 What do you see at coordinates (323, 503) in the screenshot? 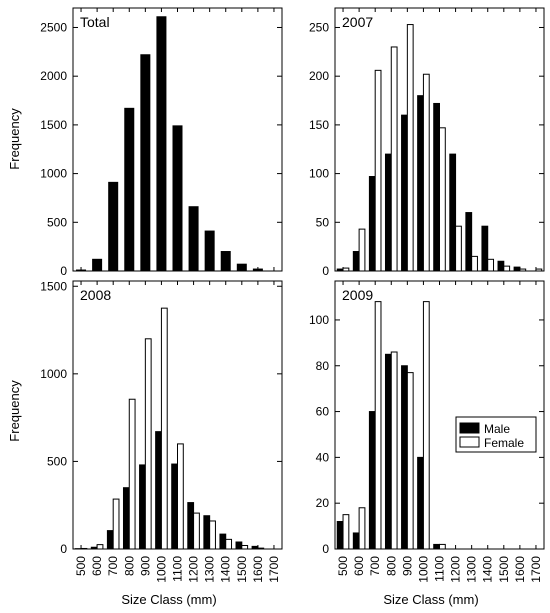
I see `y-tick-label: 20` at bounding box center [323, 503].